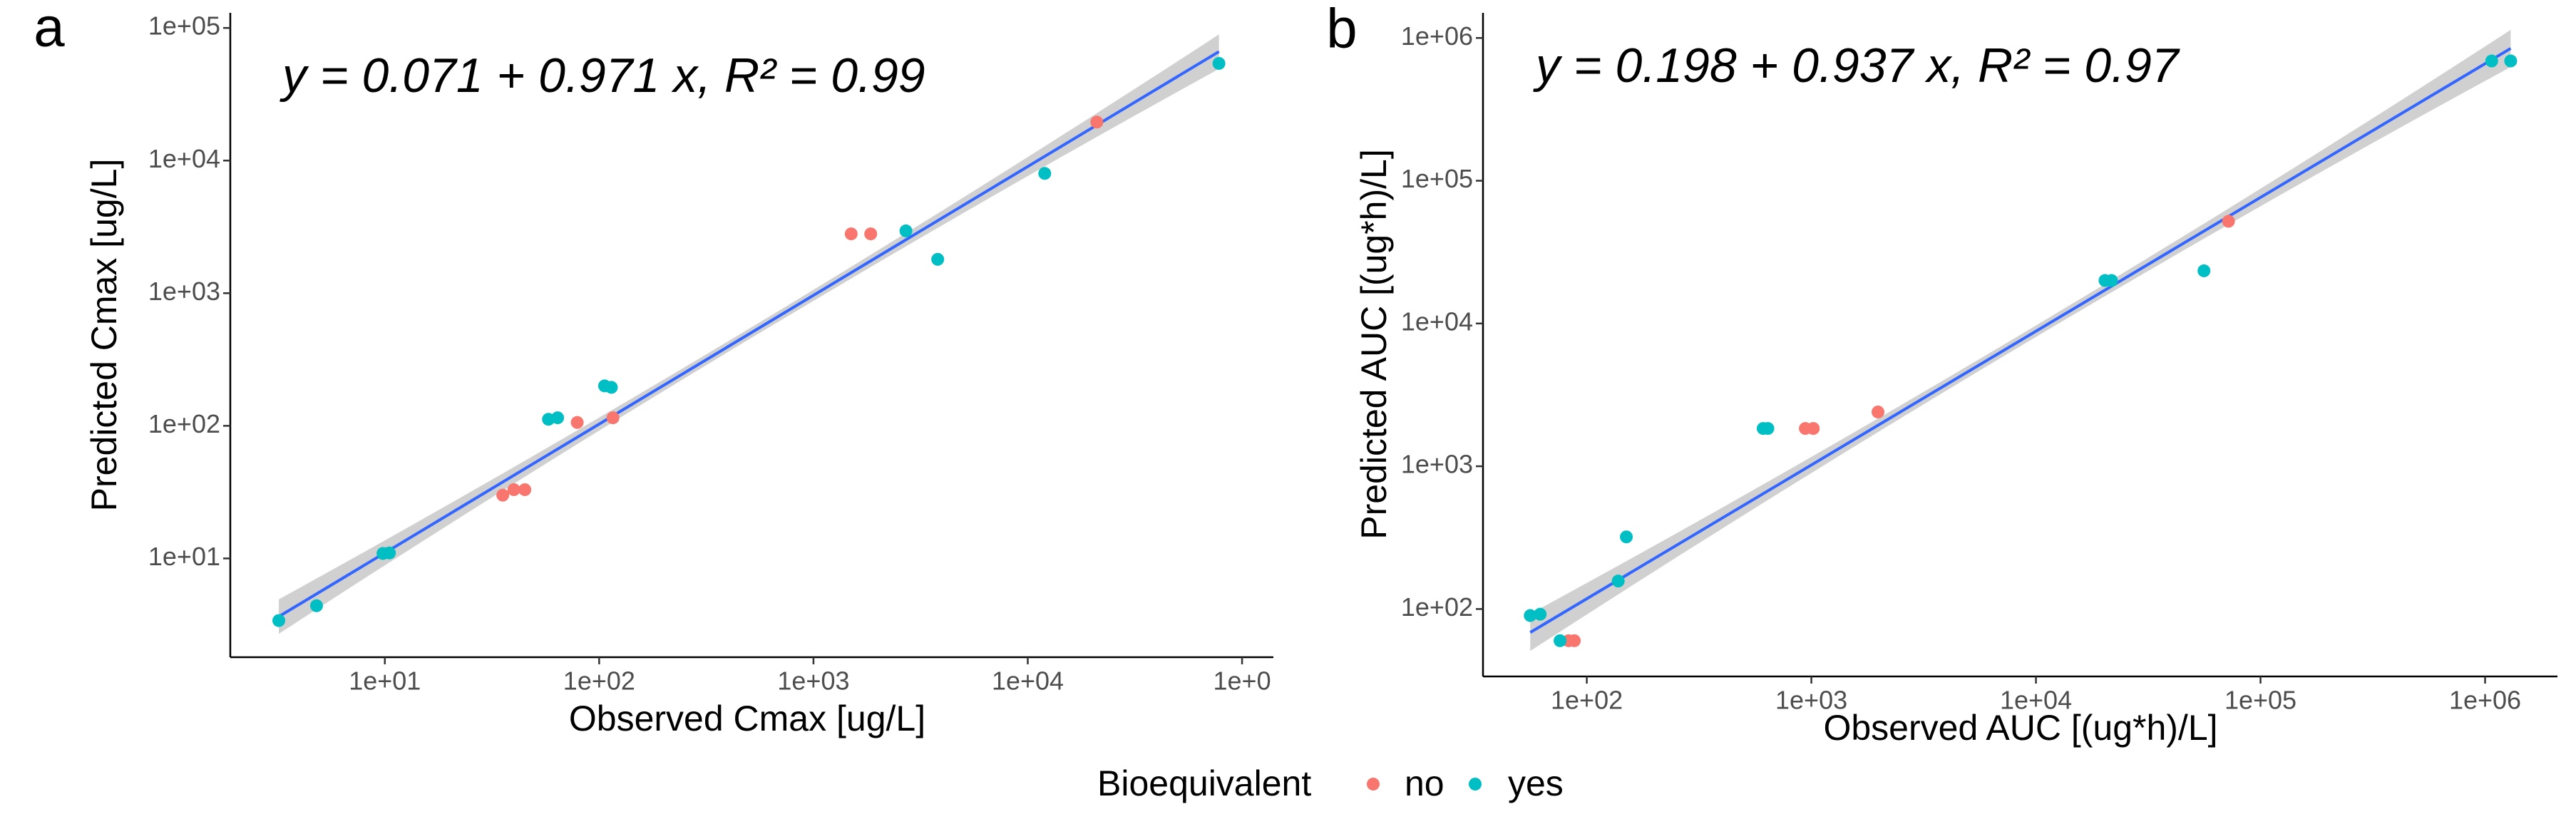  I want to click on x-axis-title: Observed AUC [(ug*h)/L], so click(2020, 728).